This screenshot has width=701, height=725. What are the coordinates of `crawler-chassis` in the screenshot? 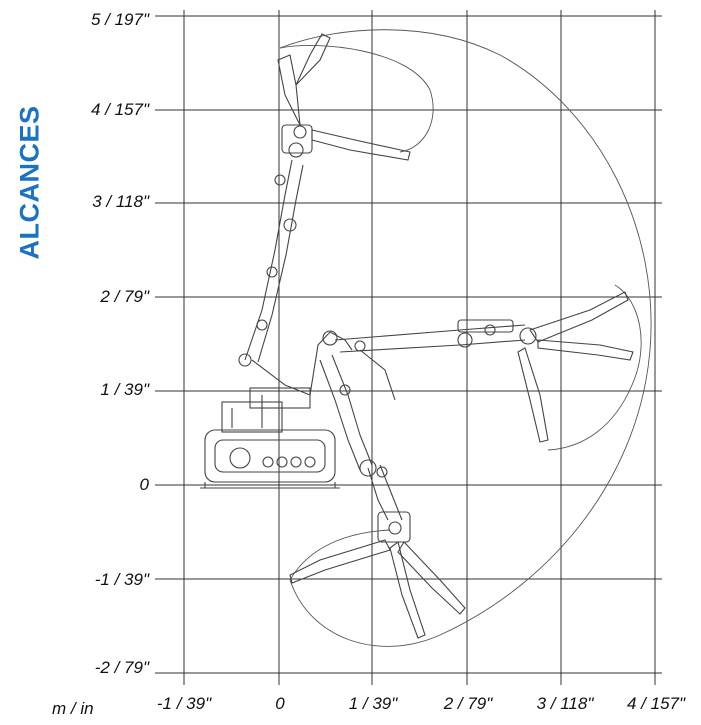 It's located at (270, 438).